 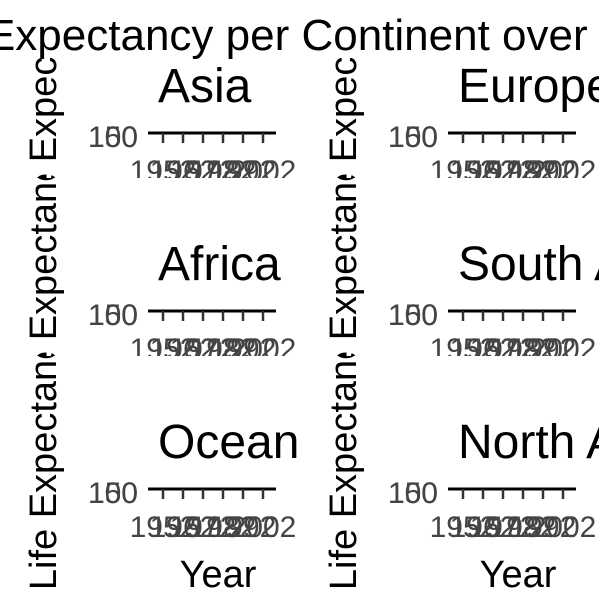 I want to click on panel-title: Europe, so click(x=528, y=86).